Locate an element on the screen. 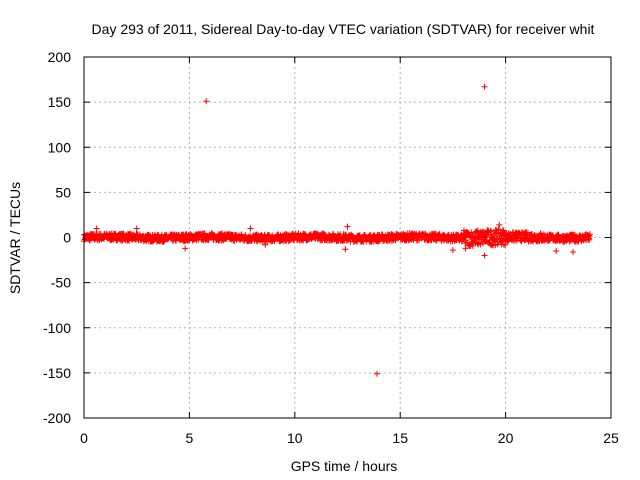 This screenshot has width=640, height=480. y-tick-label: 200 is located at coordinates (60, 57).